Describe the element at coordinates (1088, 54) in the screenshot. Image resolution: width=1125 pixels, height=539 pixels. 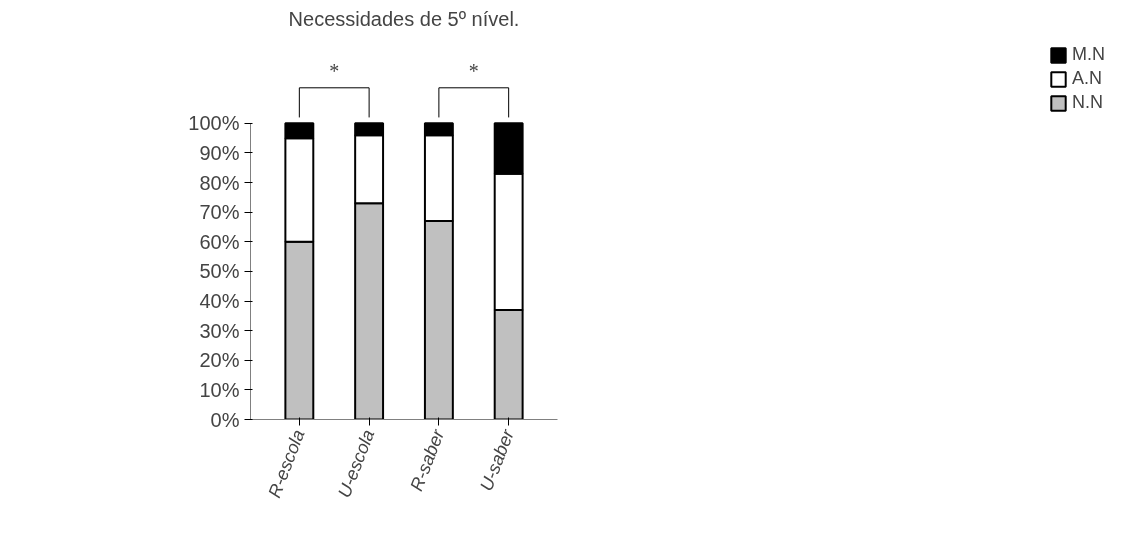
I see `legend-label: M.N` at that location.